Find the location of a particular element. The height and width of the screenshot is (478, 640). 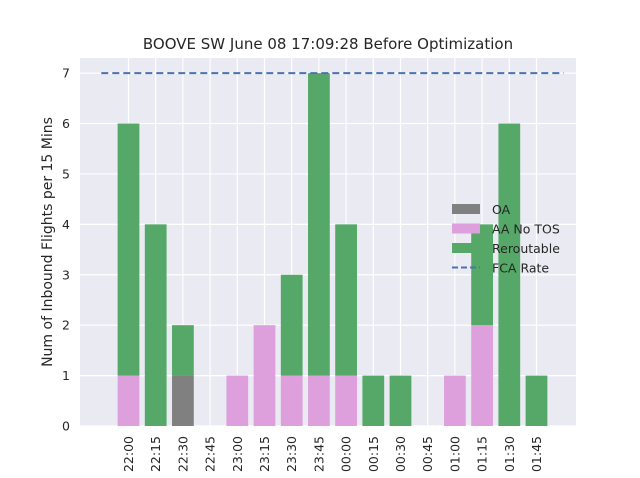

x-tick-label: 01:30 is located at coordinates (509, 454).